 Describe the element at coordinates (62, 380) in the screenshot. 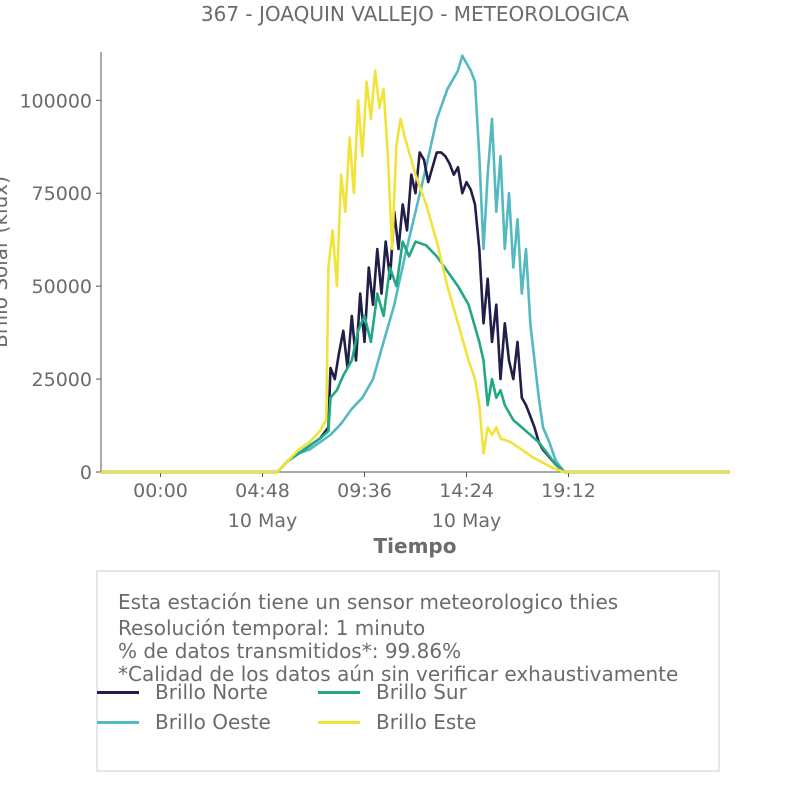

I see `y-tick-label: 25000` at that location.